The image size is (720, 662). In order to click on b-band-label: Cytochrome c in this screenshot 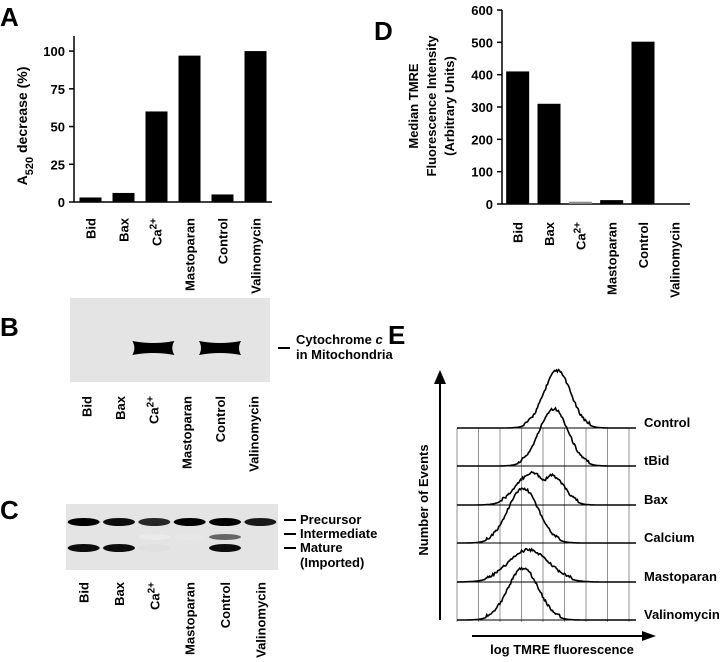, I will do `click(339, 339)`.